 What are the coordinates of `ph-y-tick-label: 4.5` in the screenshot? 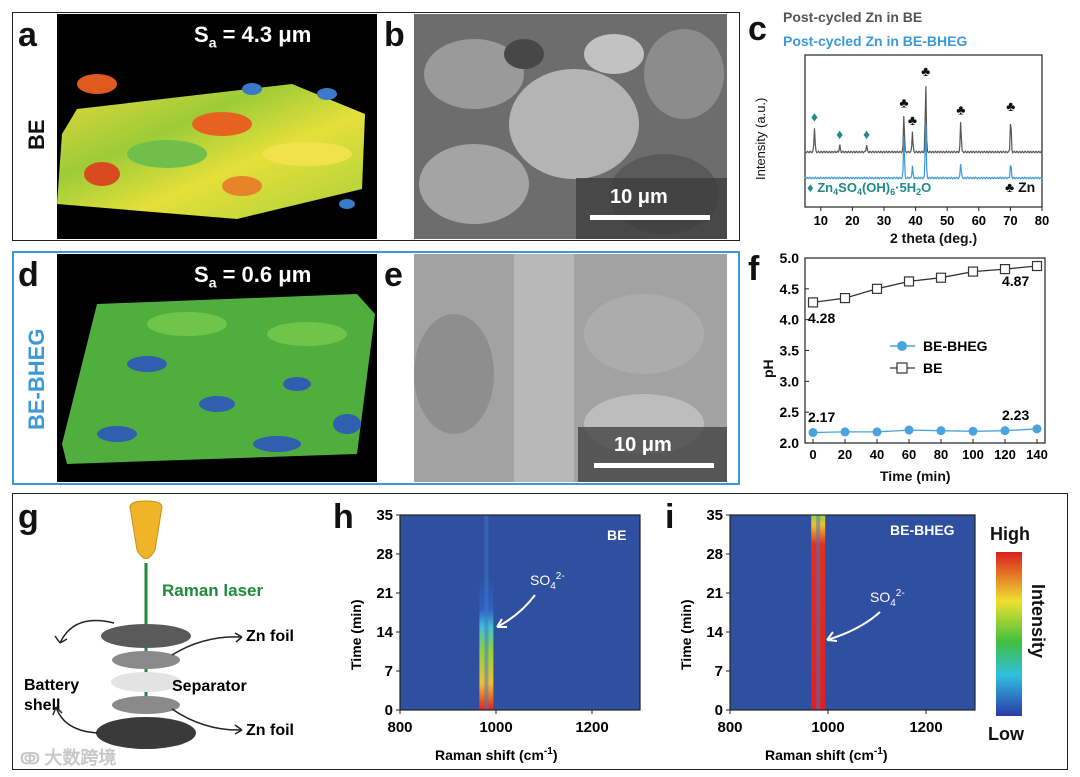 It's located at (790, 289).